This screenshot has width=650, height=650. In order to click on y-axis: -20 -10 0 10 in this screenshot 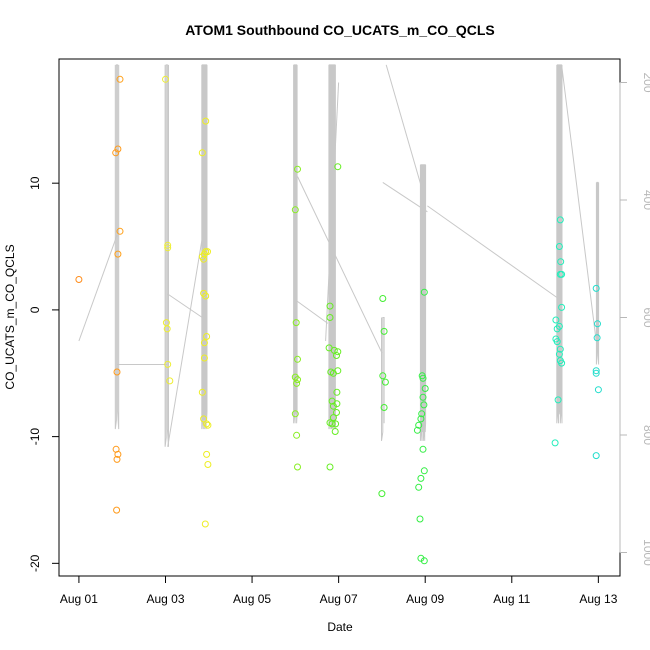, I will do `click(44, 374)`.